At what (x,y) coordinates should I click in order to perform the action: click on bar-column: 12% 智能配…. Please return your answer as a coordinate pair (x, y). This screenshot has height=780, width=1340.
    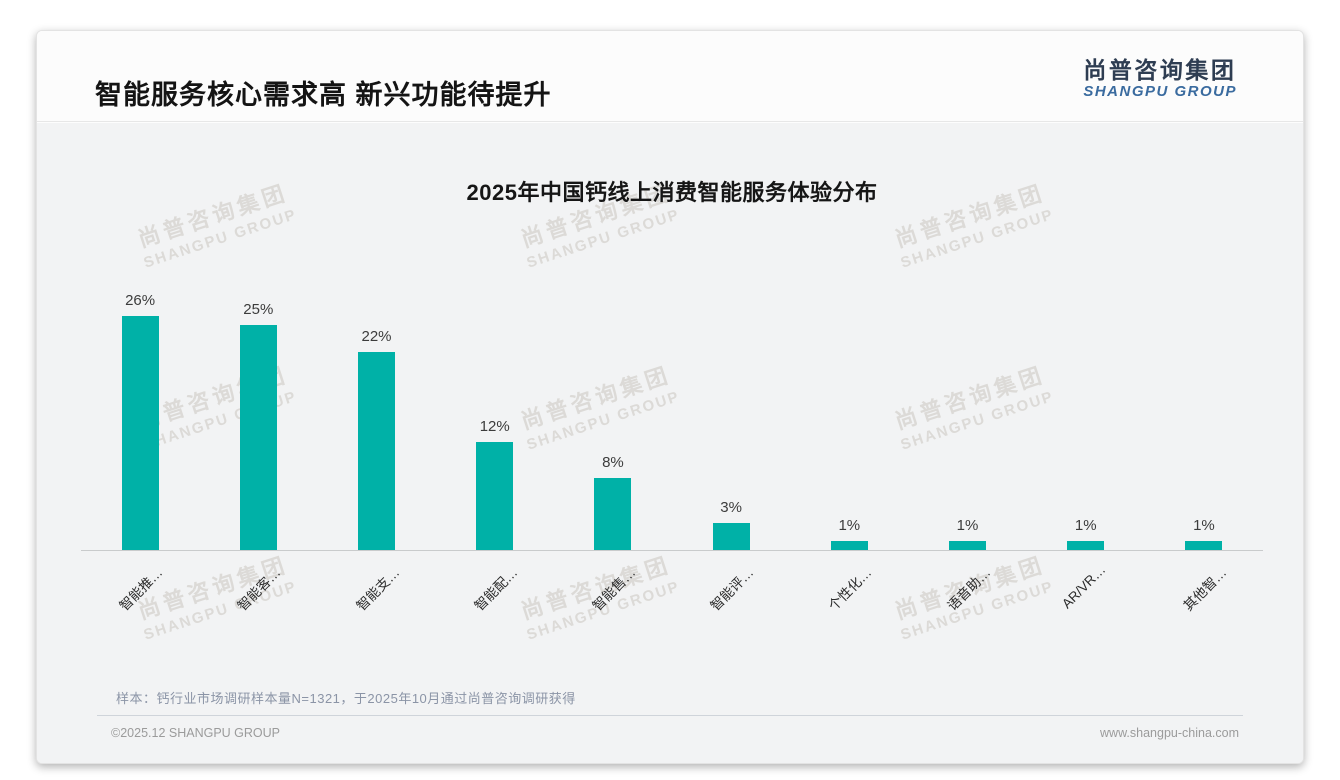
    Looking at the image, I should click on (495, 412).